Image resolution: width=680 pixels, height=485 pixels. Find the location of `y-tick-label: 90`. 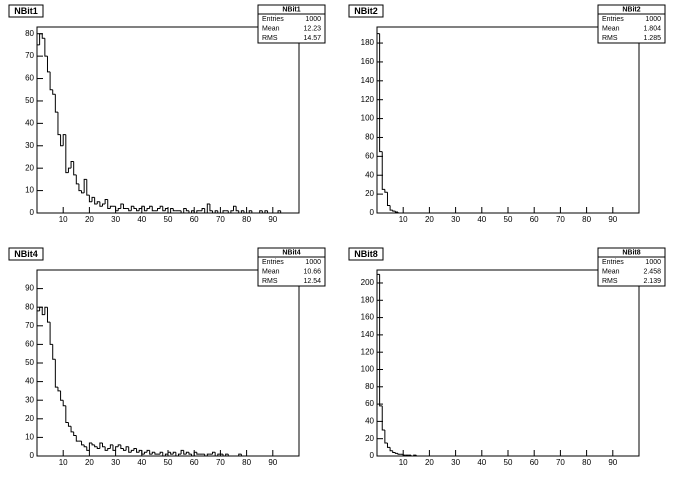

y-tick-label: 90 is located at coordinates (29, 288).